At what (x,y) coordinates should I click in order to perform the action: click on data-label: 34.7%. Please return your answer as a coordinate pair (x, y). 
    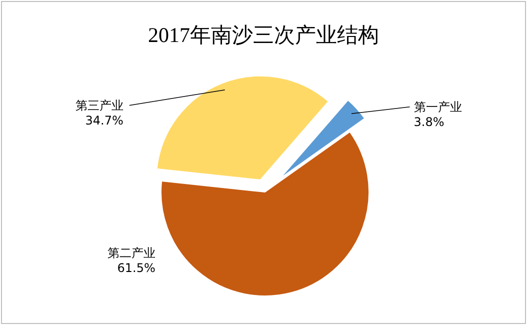
    Looking at the image, I should click on (104, 120).